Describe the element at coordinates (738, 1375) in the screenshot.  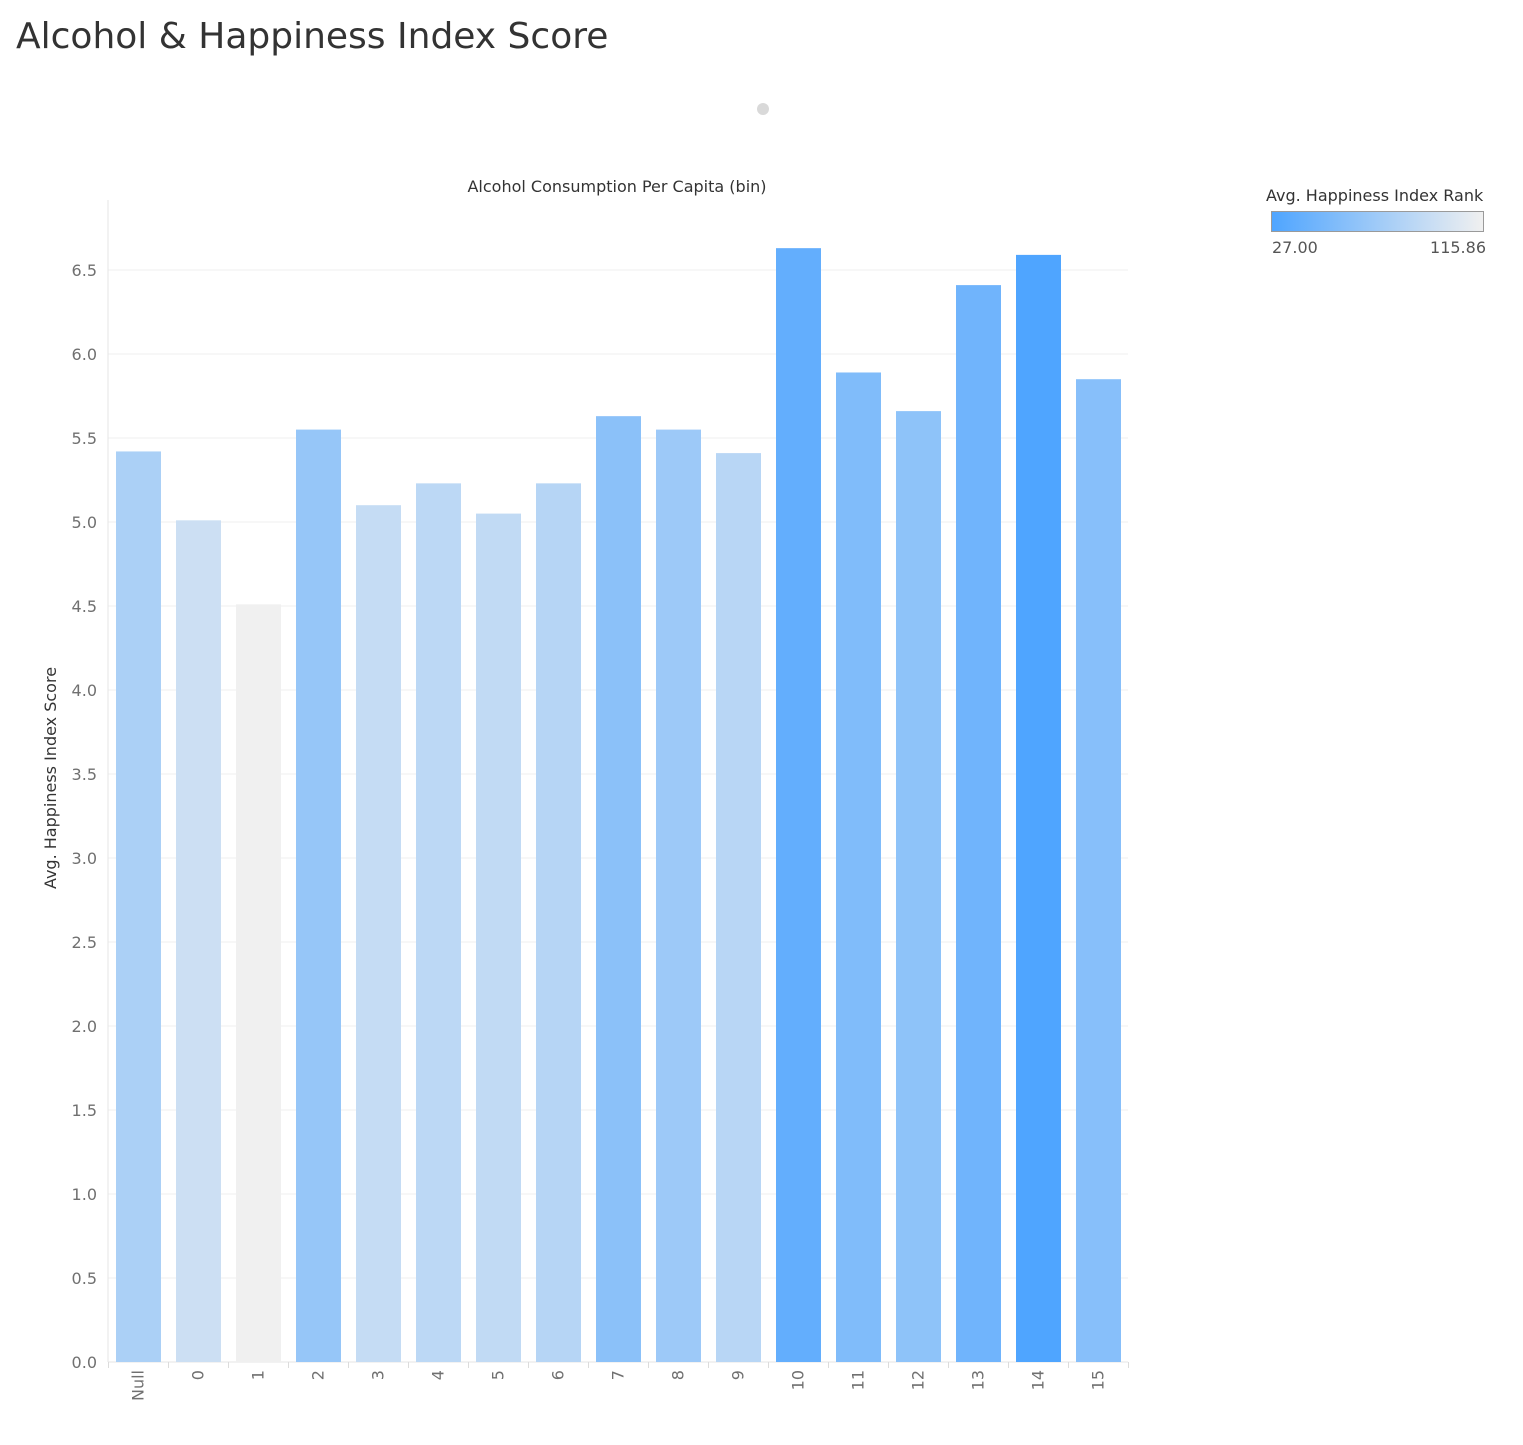
I see `x-tick-label: 9` at that location.